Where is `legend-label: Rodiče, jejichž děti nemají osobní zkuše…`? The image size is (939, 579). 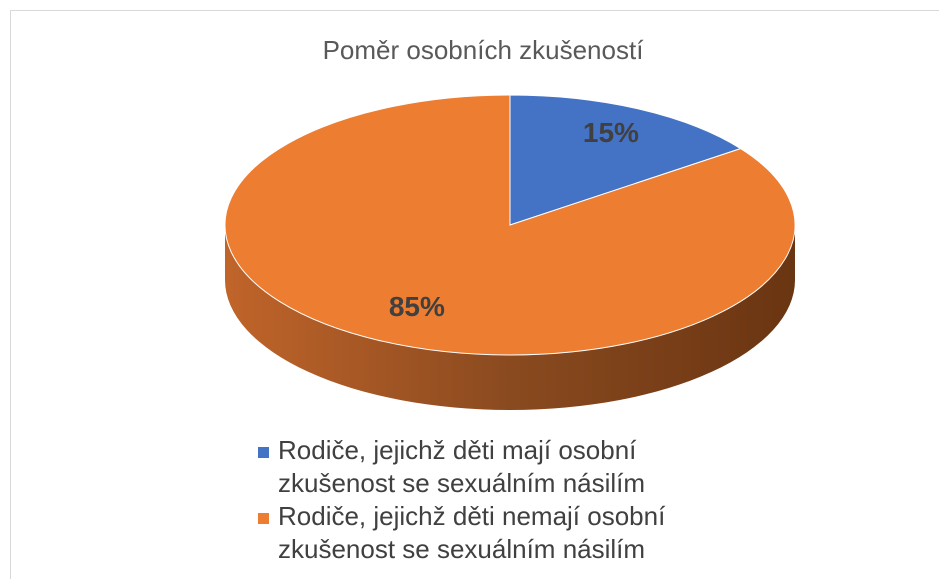
legend-label: Rodiče, jejichž děti nemají osobní zkuše… is located at coordinates (472, 532).